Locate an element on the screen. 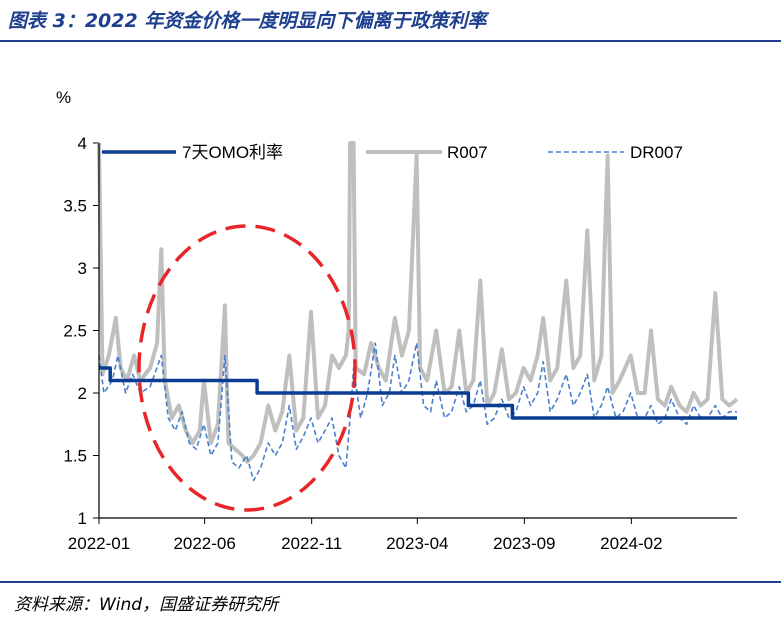  x-tick-label: 2022-11 is located at coordinates (311, 543).